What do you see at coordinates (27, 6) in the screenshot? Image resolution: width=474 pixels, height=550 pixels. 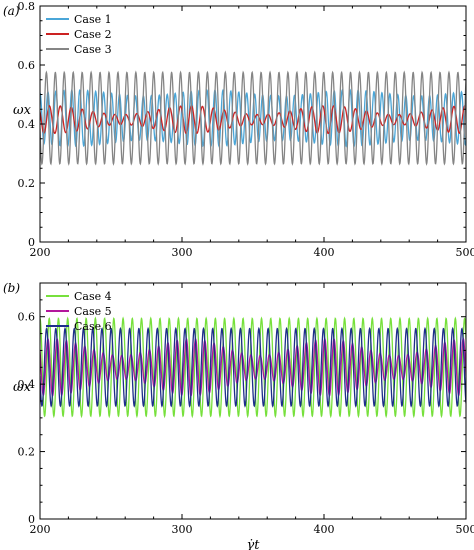 I see `y-tick-label: 0.8` at bounding box center [27, 6].